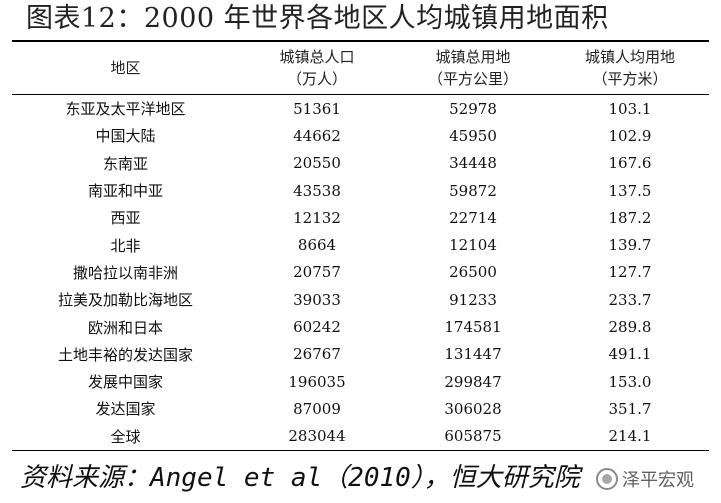 This screenshot has height=503, width=721. I want to click on cell-region: 中国大陆, so click(125, 136).